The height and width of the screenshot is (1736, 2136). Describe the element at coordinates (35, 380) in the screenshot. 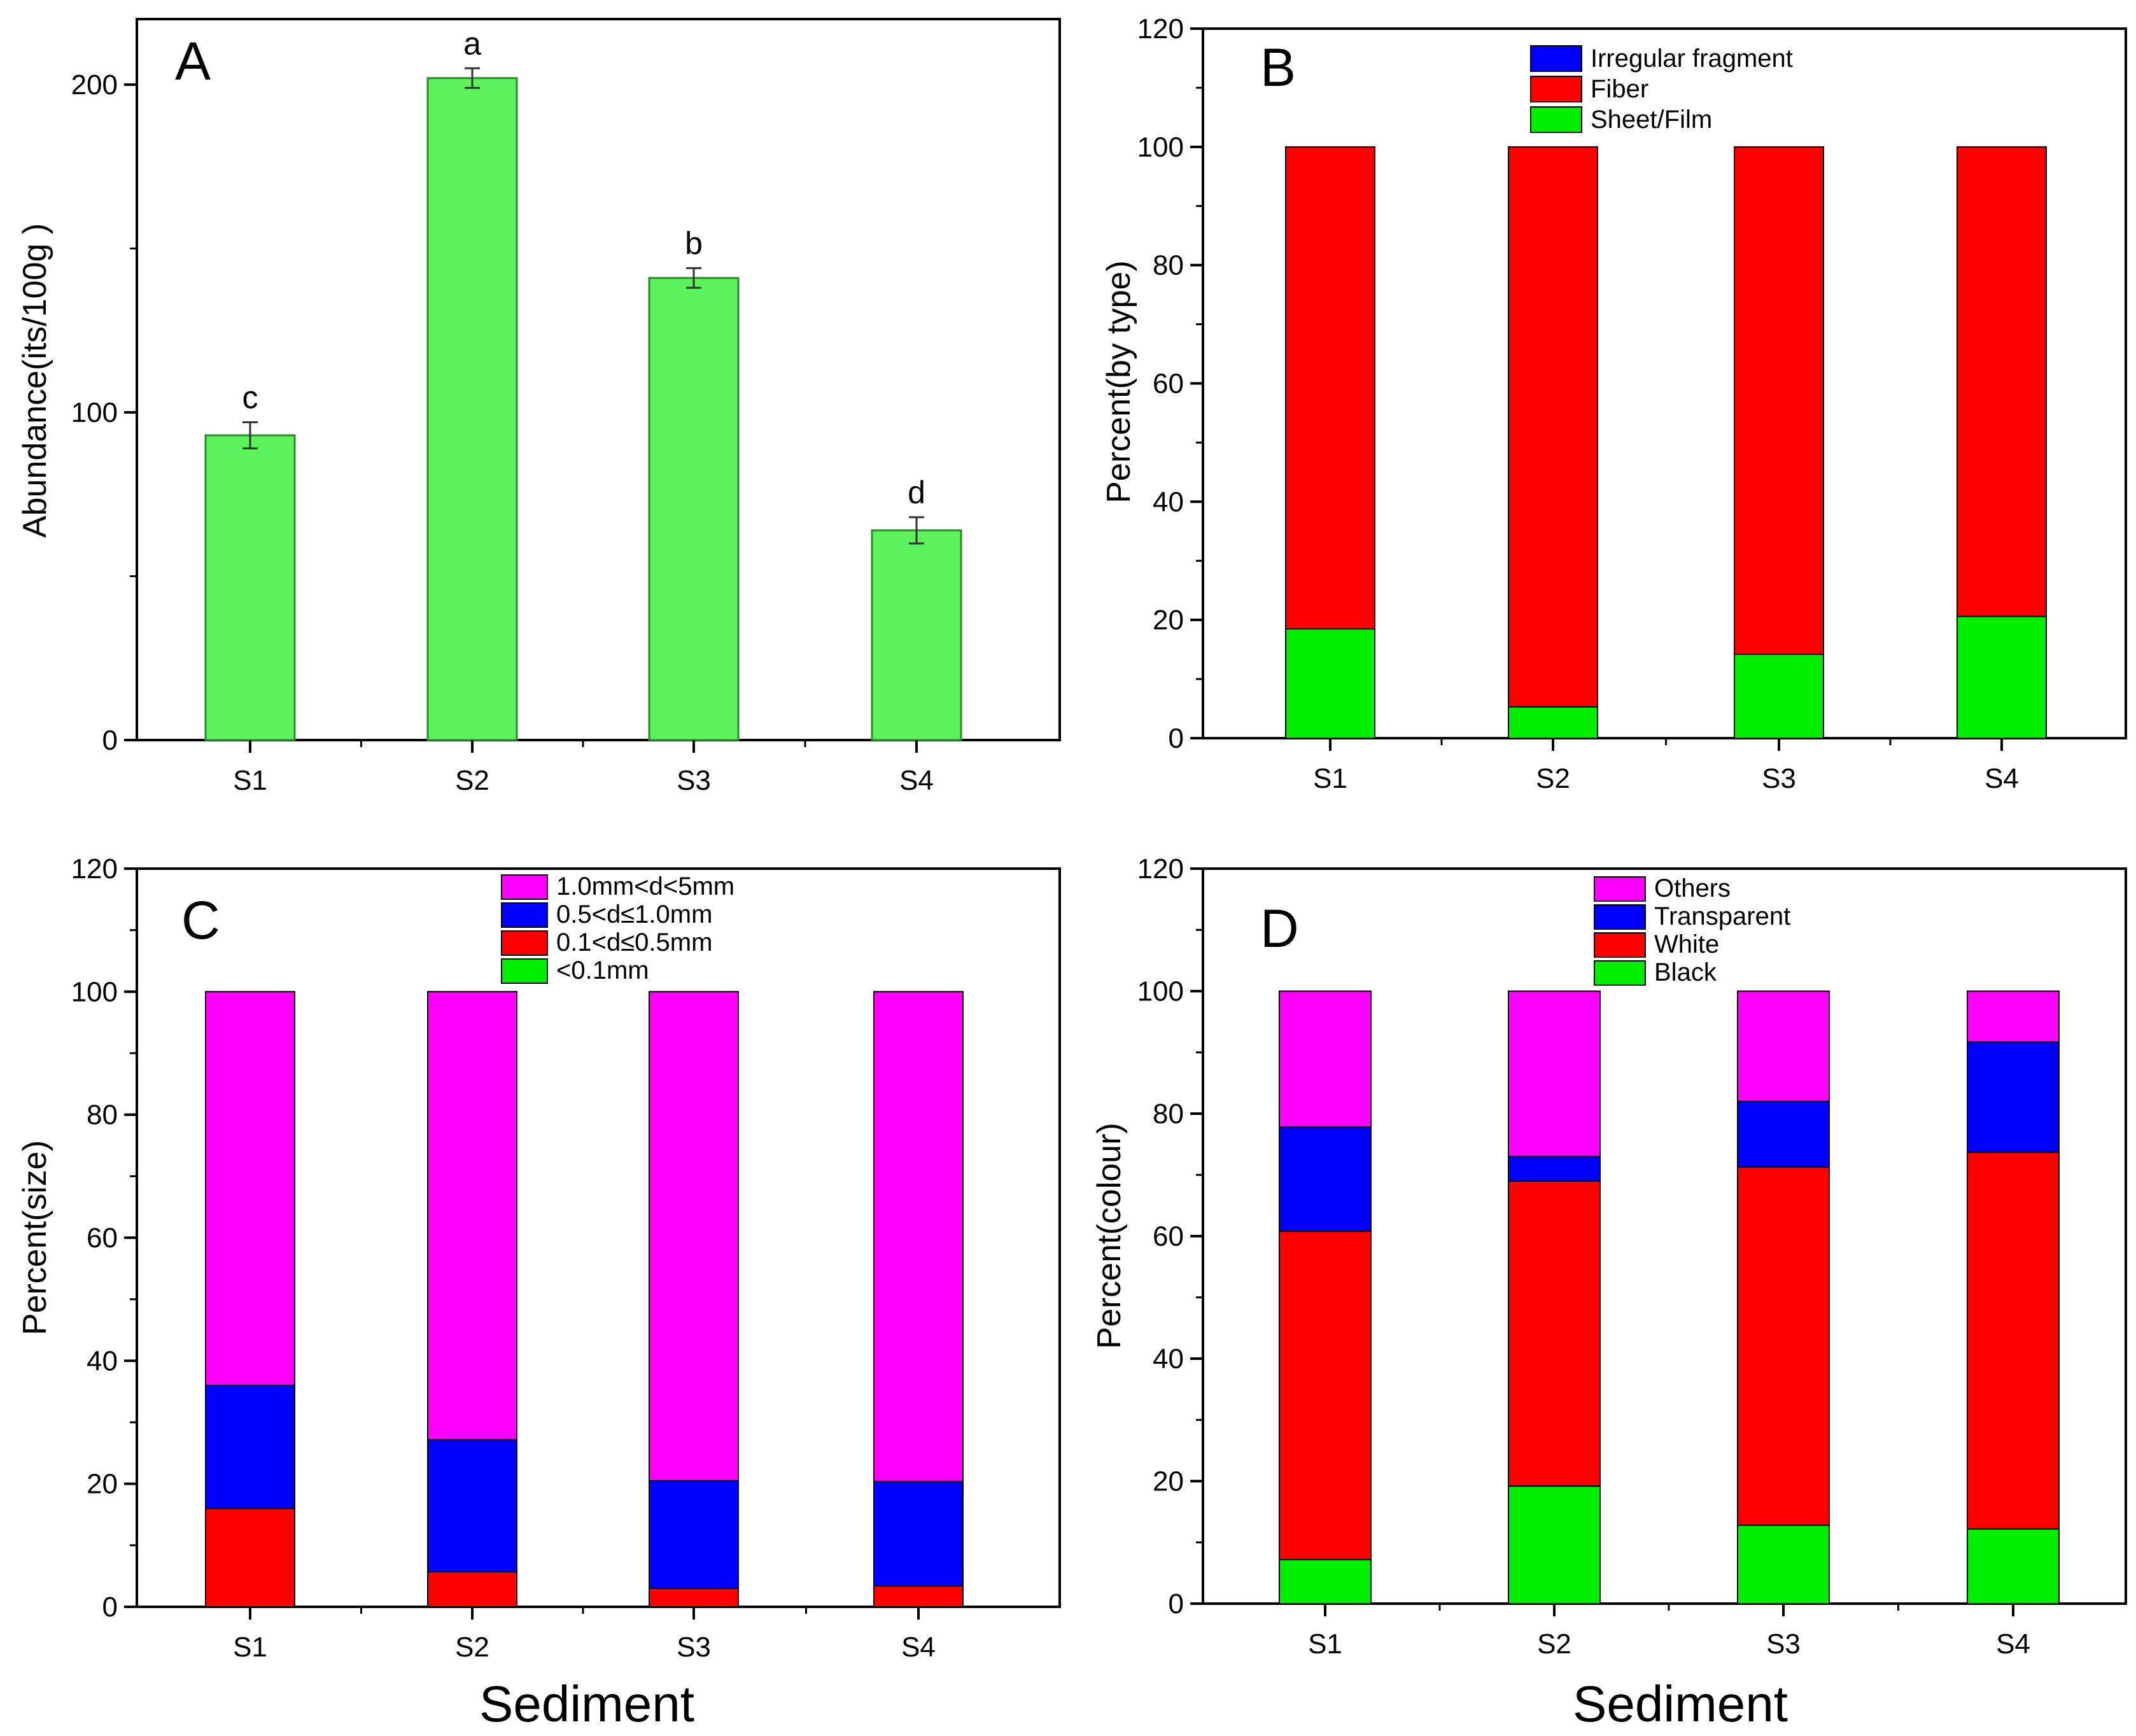

I see `panel-a-y-axis-title: Abundance(its/100g )` at that location.